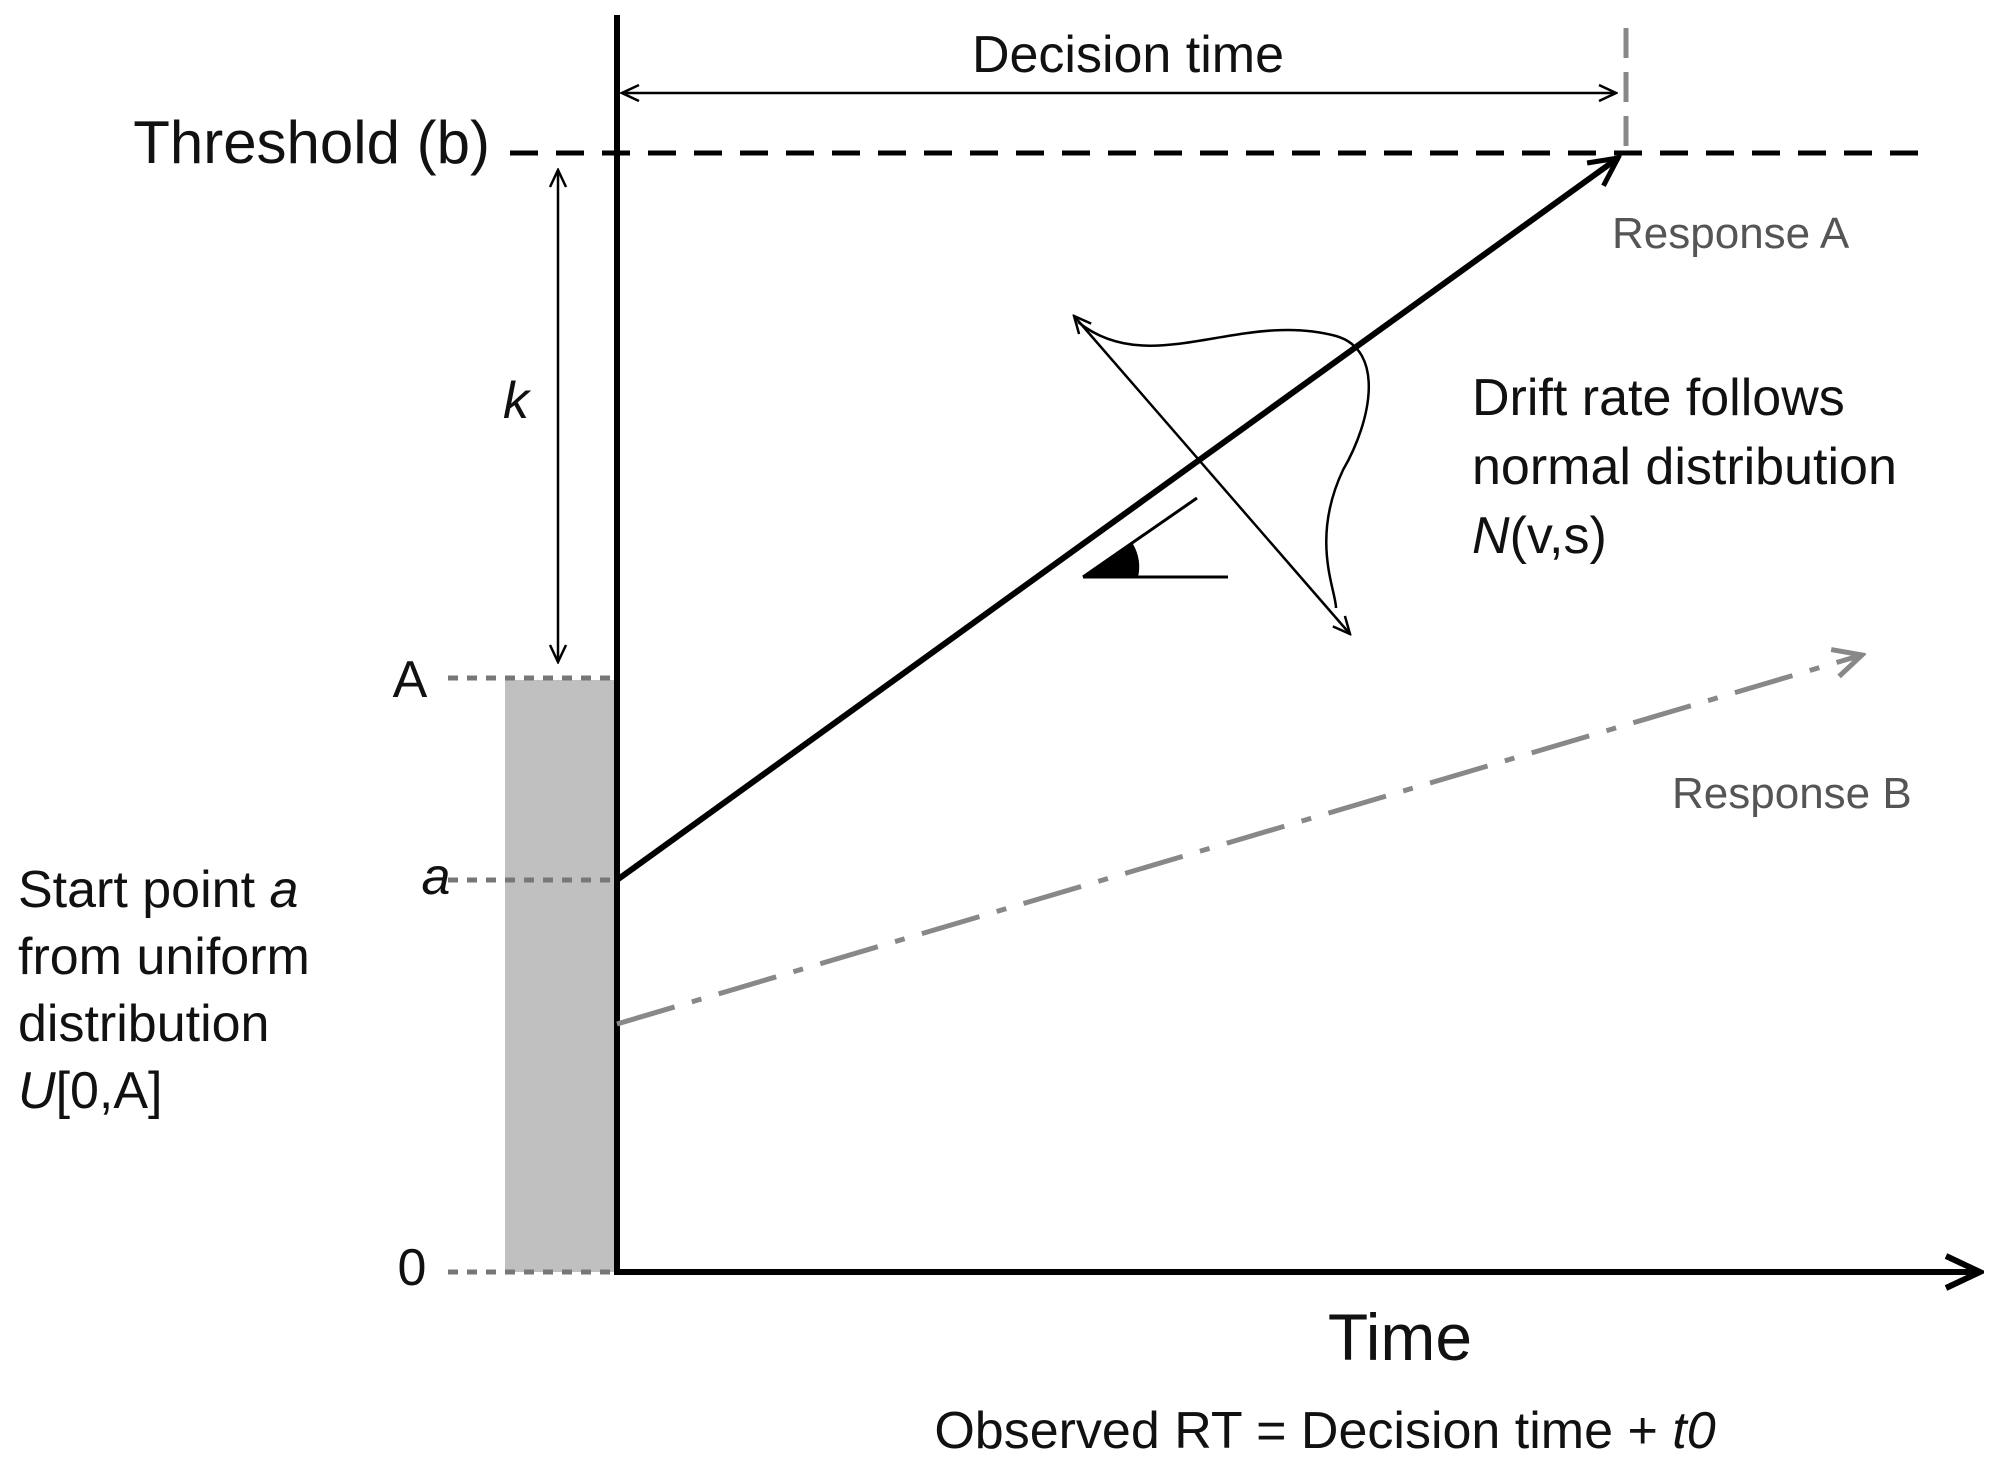 Image resolution: width=1995 pixels, height=1468 pixels. Describe the element at coordinates (1128, 55) in the screenshot. I see `decision-time-label: Decision time` at that location.